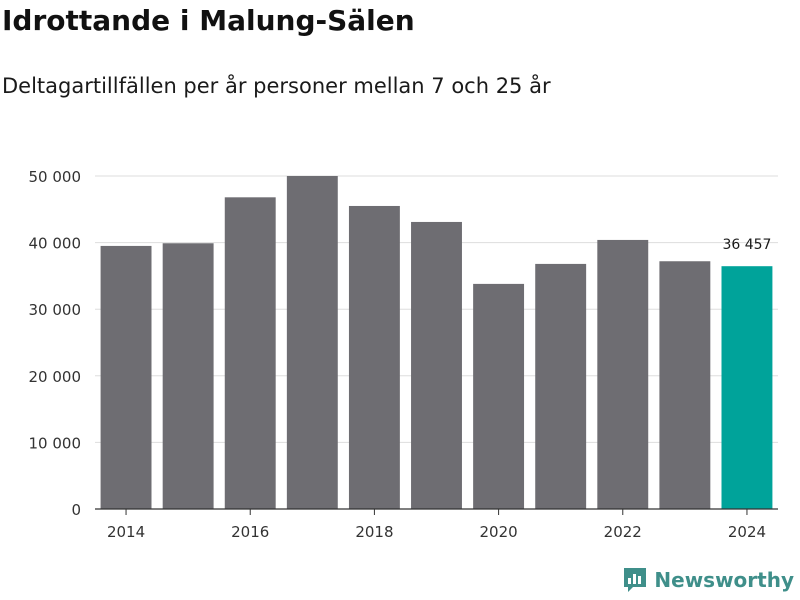 This screenshot has width=800, height=600. What do you see at coordinates (126, 532) in the screenshot?
I see `x-tick-label: 2014` at bounding box center [126, 532].